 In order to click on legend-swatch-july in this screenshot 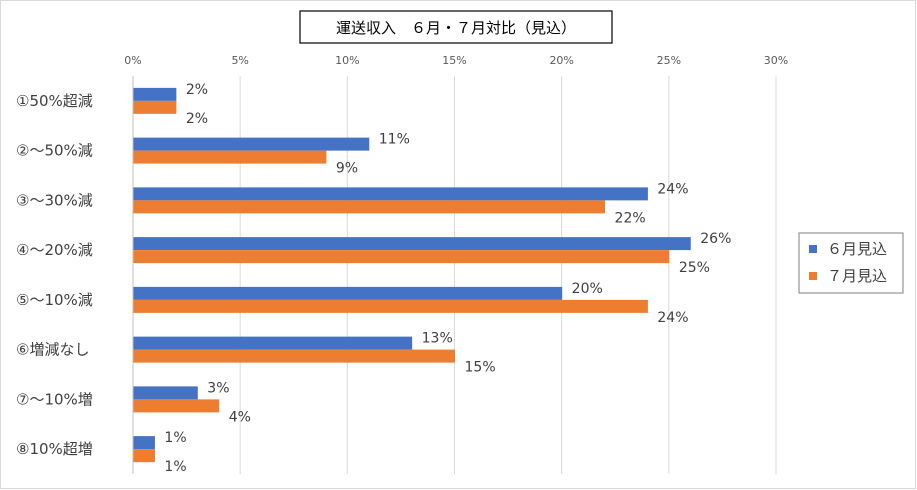, I will do `click(813, 276)`.